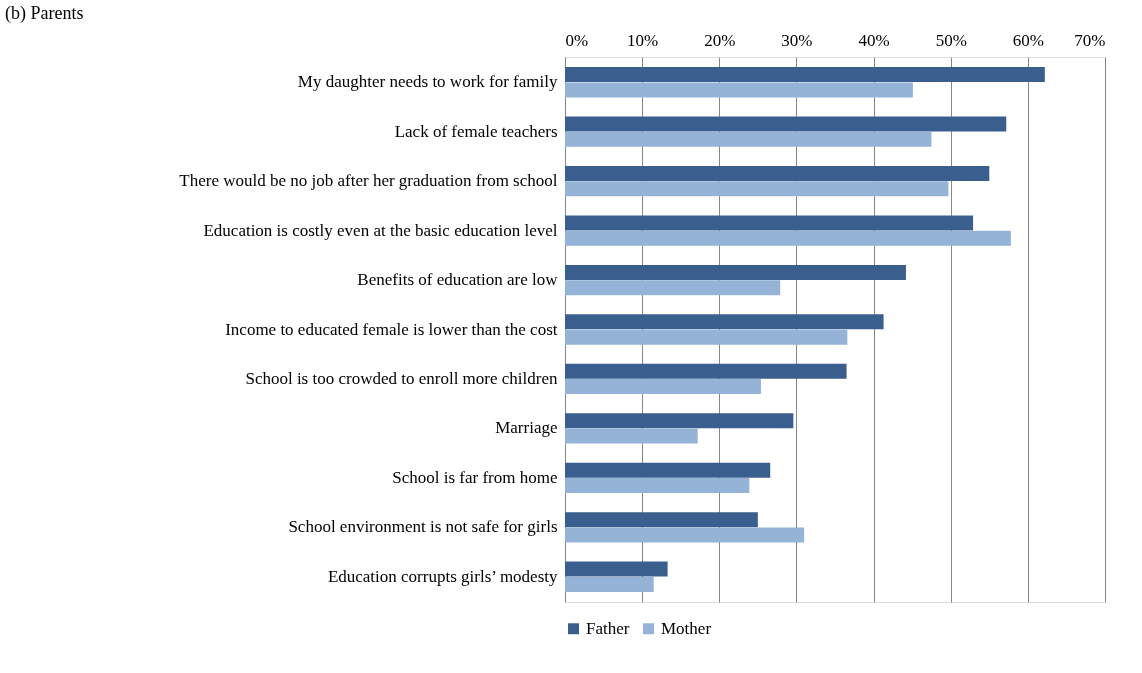 This screenshot has width=1142, height=673. Describe the element at coordinates (720, 40) in the screenshot. I see `x-tick-label: 20%` at that location.